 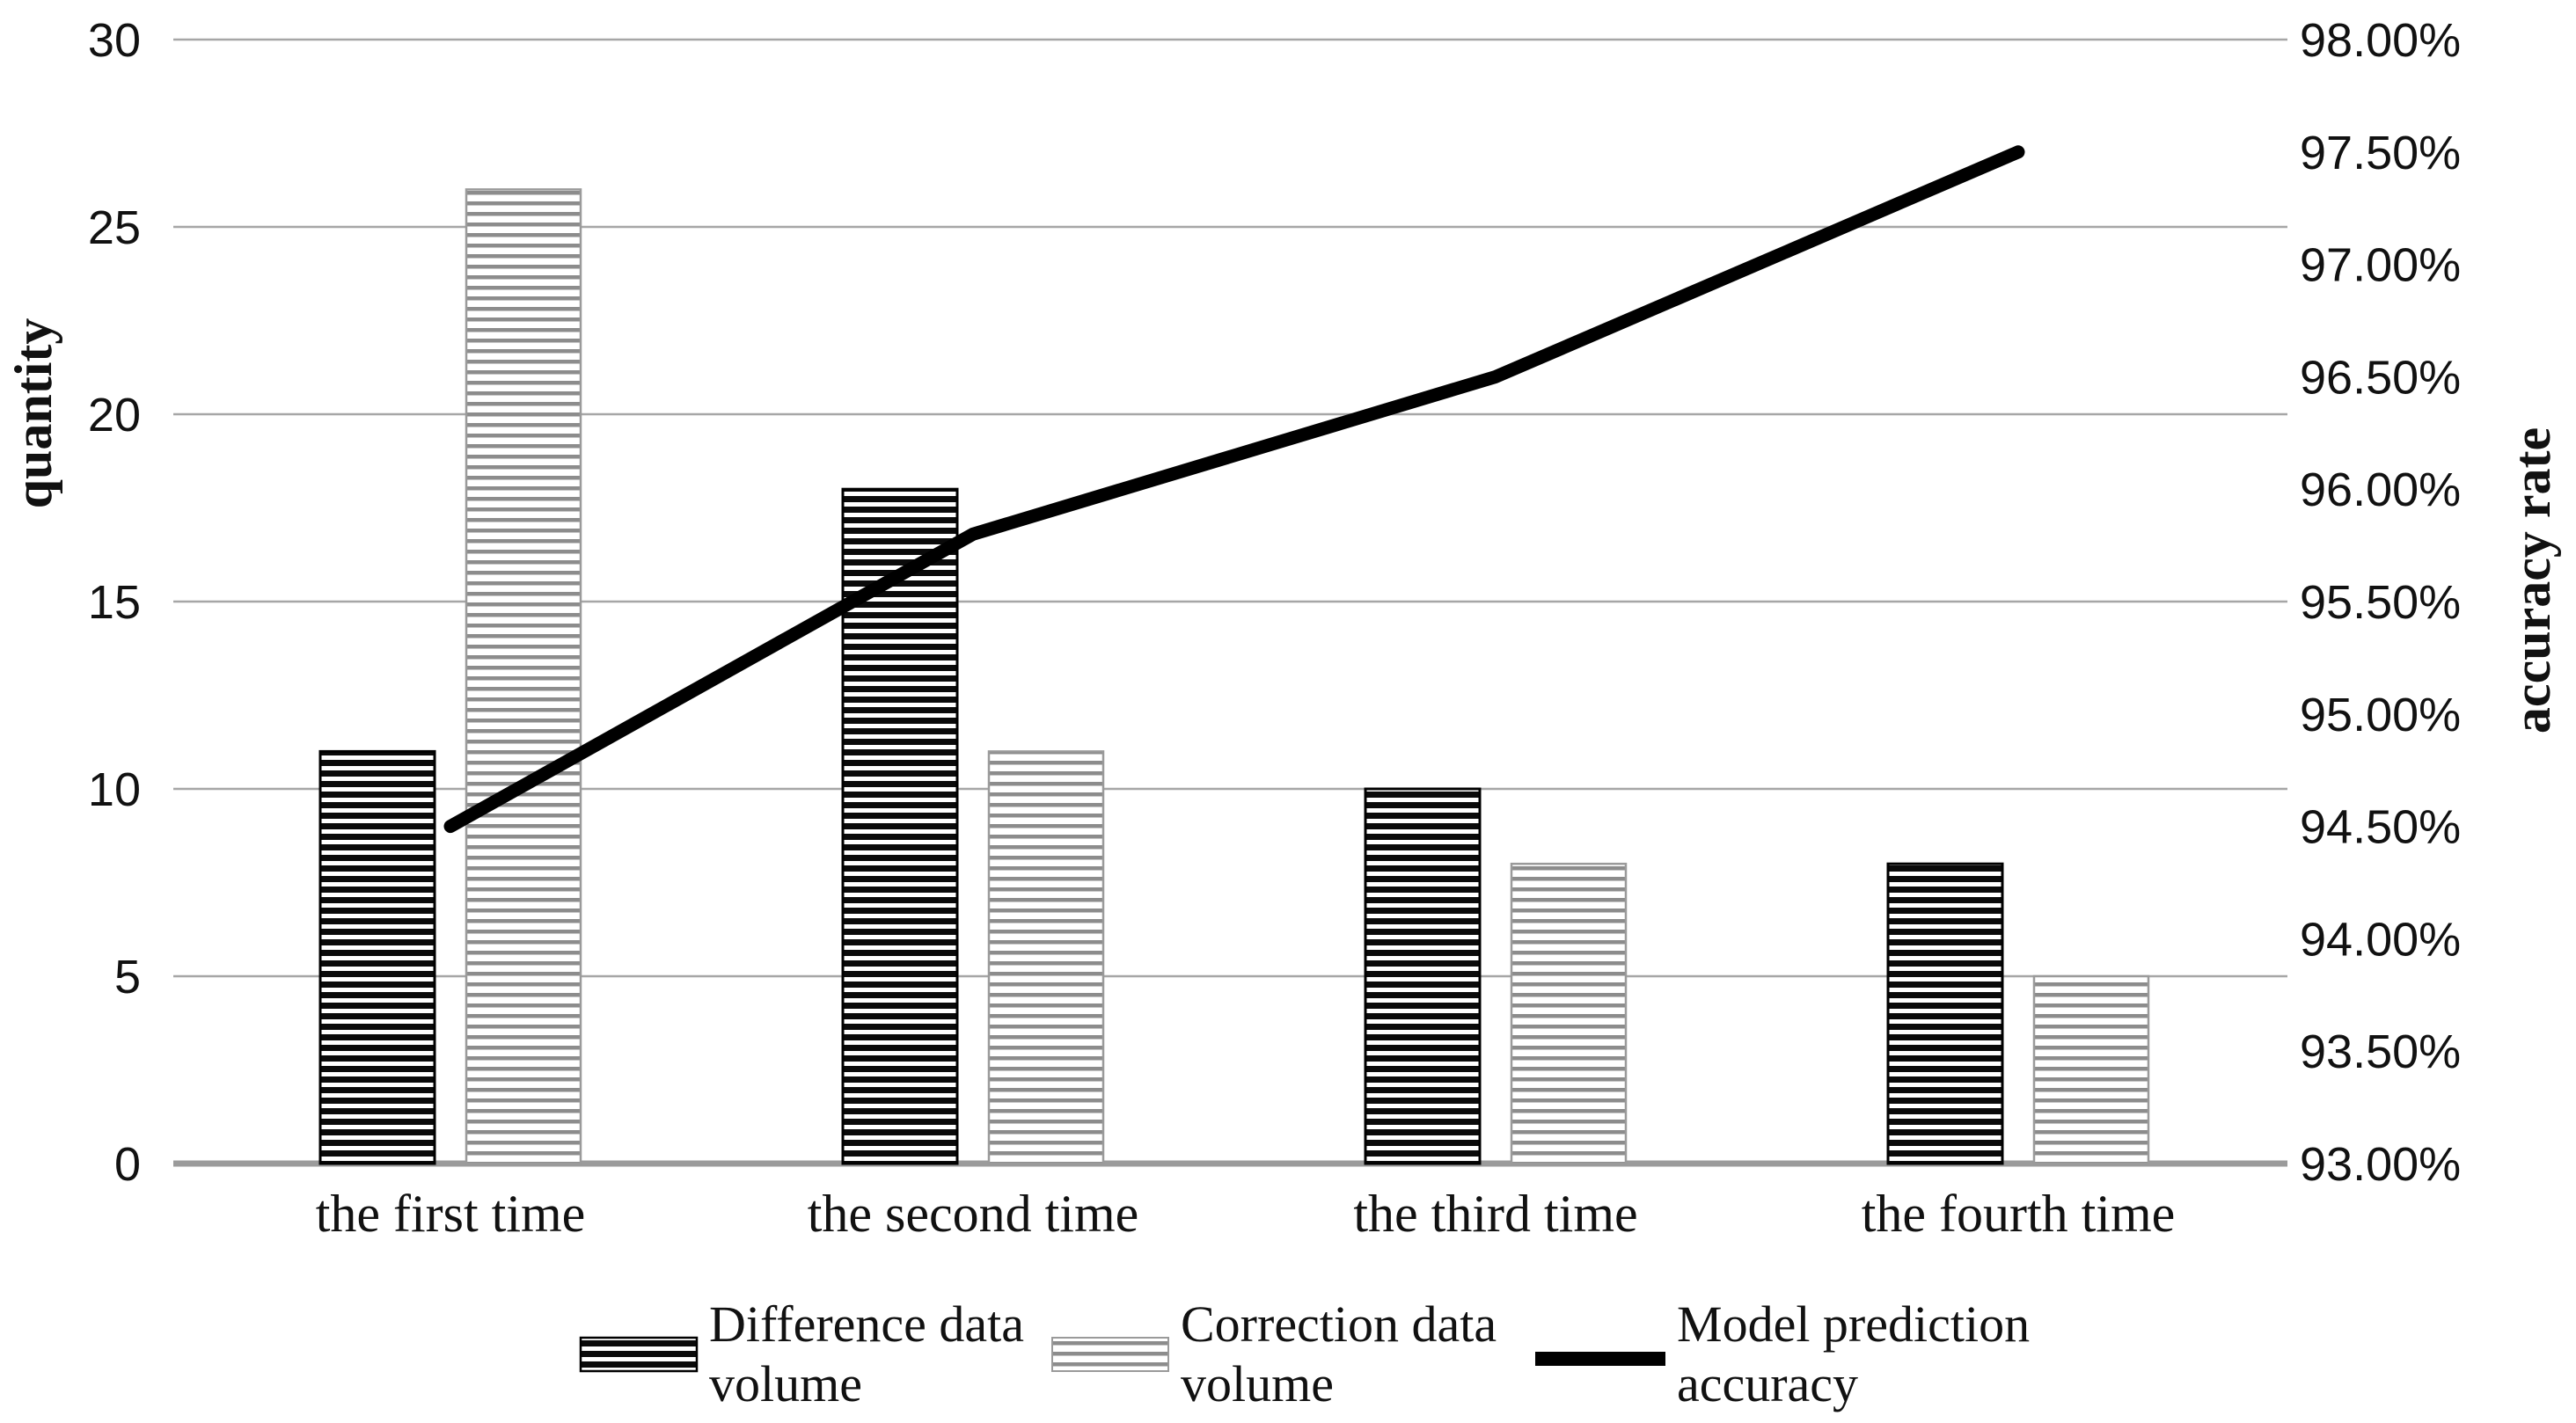 I want to click on legend-label-accuracy-line2: accuracy, so click(x=1767, y=1383).